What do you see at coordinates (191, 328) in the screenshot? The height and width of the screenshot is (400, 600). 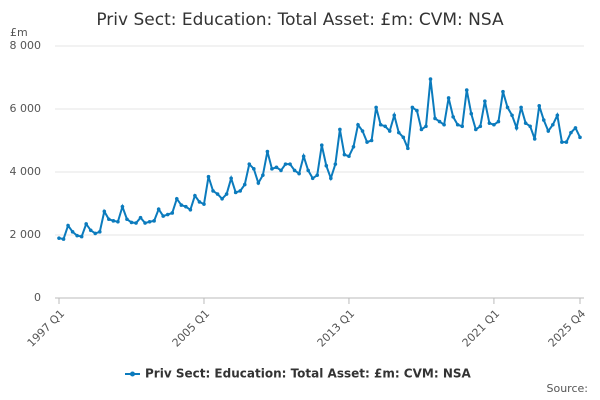 I see `x-tick-label: 2005 Q1` at bounding box center [191, 328].